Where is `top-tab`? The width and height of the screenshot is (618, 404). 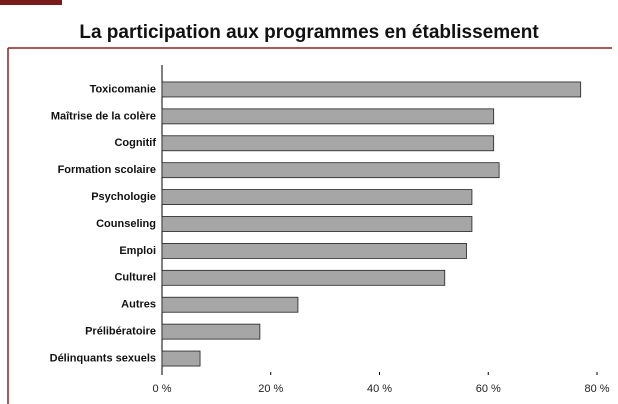
top-tab is located at coordinates (31, 2).